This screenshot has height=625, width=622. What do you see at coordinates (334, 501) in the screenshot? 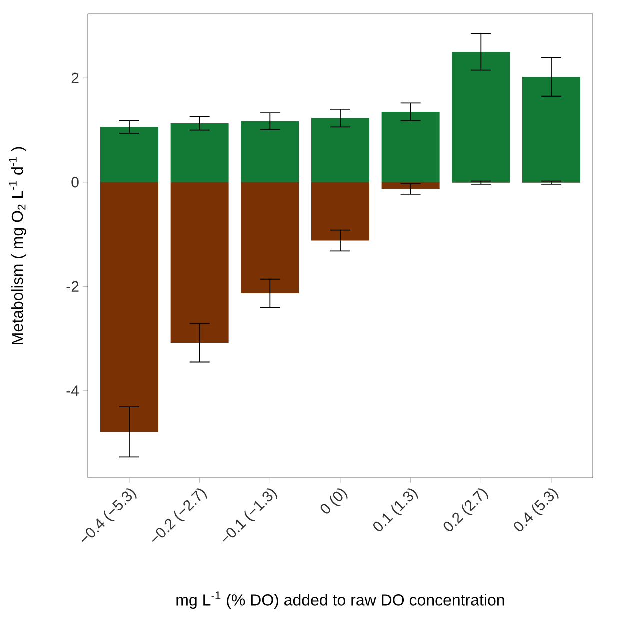
I see `x-tick-label: 0 (0)` at bounding box center [334, 501].